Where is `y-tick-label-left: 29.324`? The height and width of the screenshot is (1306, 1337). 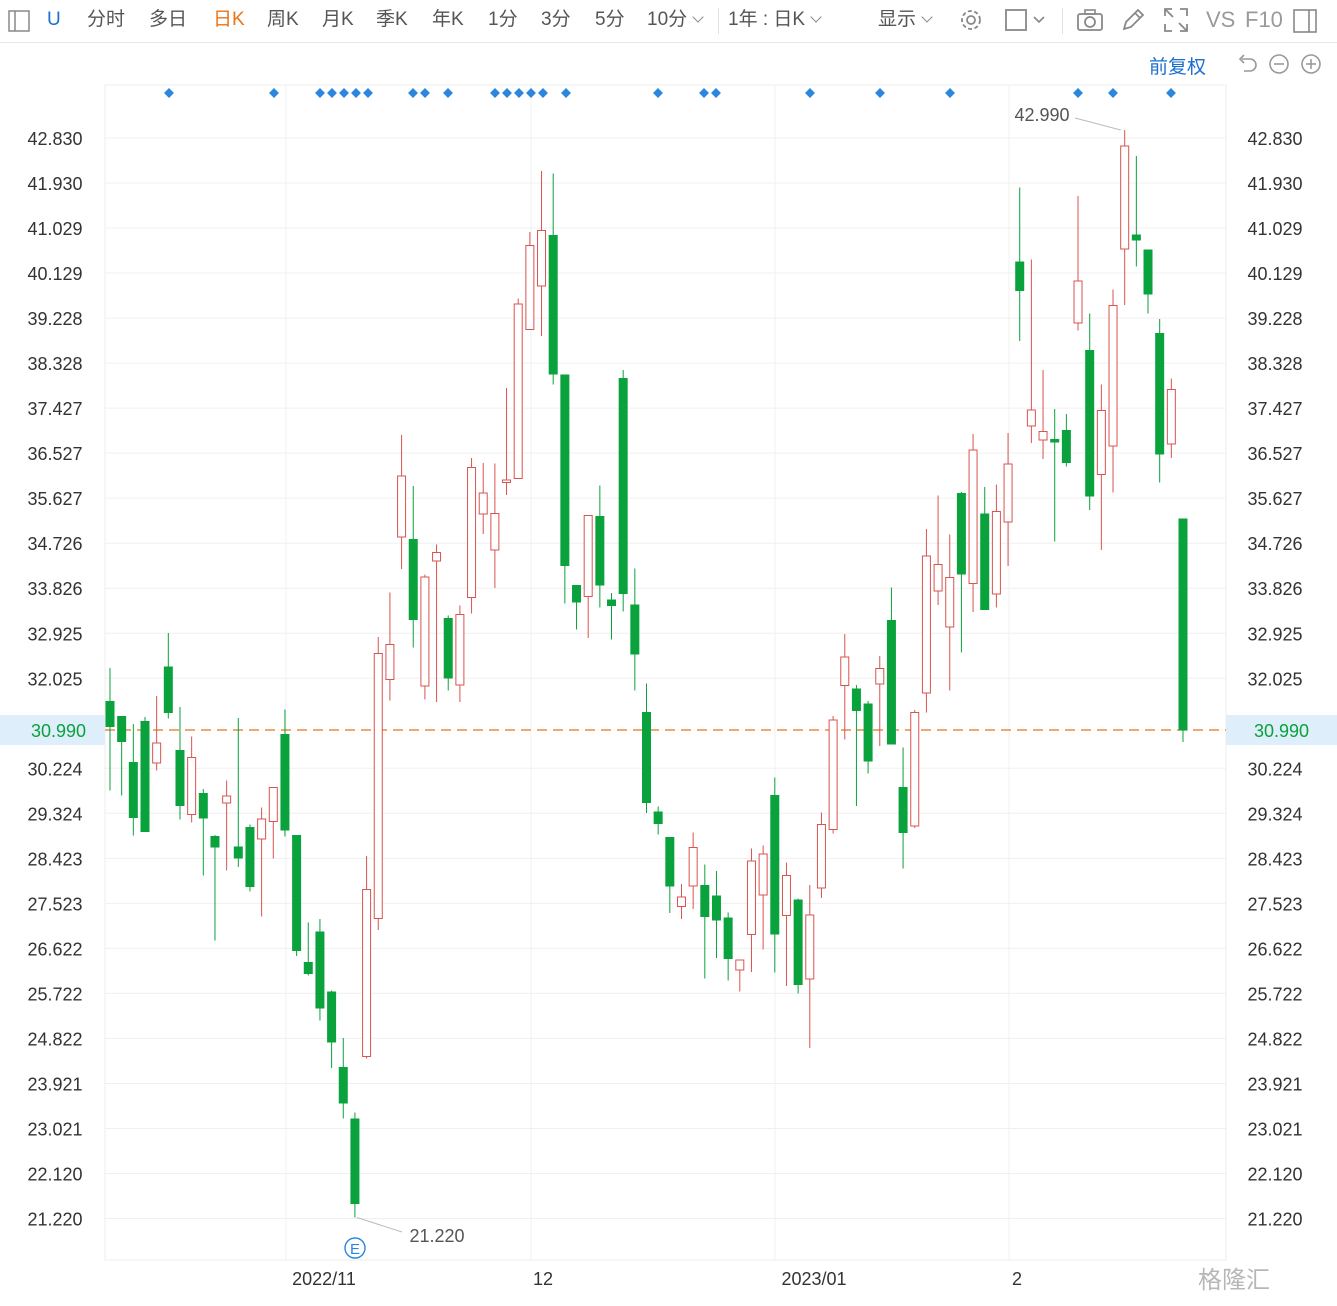
y-tick-label-left: 29.324 is located at coordinates (54, 814).